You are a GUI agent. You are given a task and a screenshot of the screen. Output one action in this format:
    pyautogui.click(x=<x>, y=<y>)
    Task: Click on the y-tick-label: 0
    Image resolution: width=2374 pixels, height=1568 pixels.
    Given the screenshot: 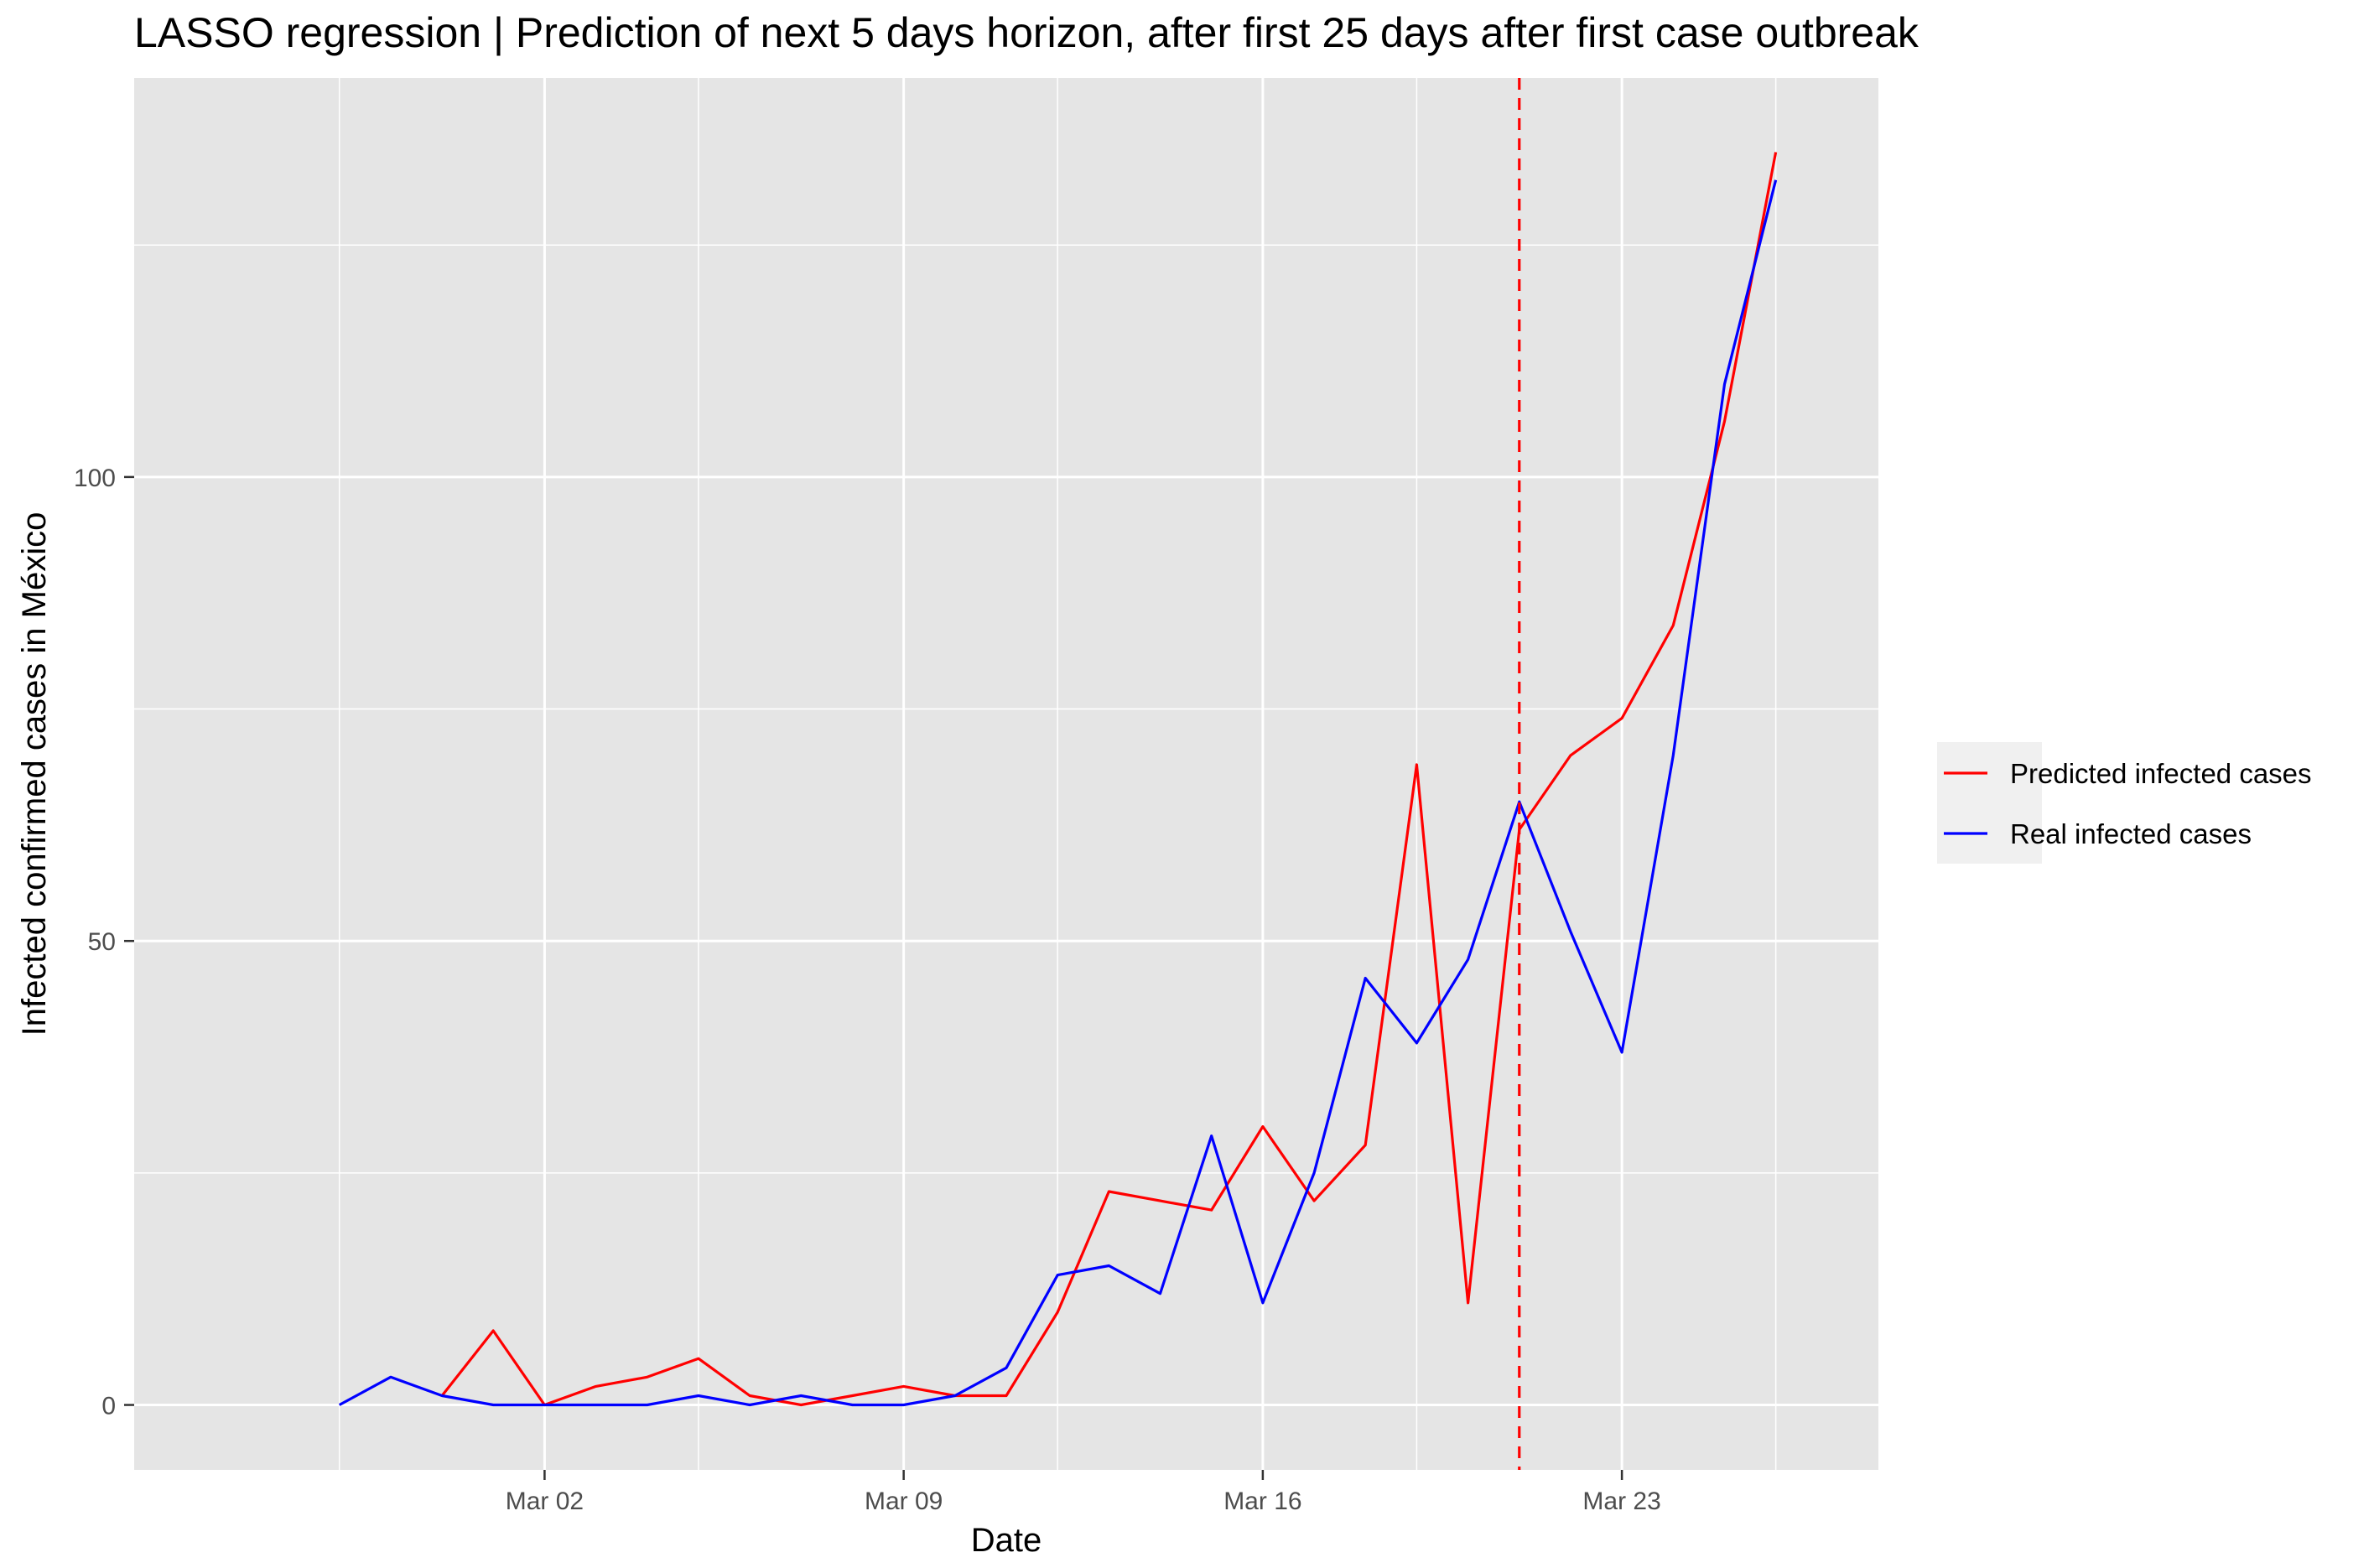 What is the action you would take?
    pyautogui.click(x=108, y=1406)
    